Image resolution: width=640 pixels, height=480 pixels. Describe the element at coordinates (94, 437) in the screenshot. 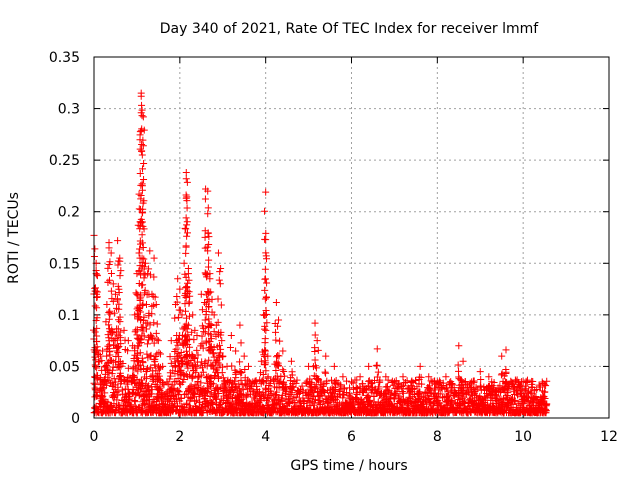

I see `x-tick-label: 0` at that location.